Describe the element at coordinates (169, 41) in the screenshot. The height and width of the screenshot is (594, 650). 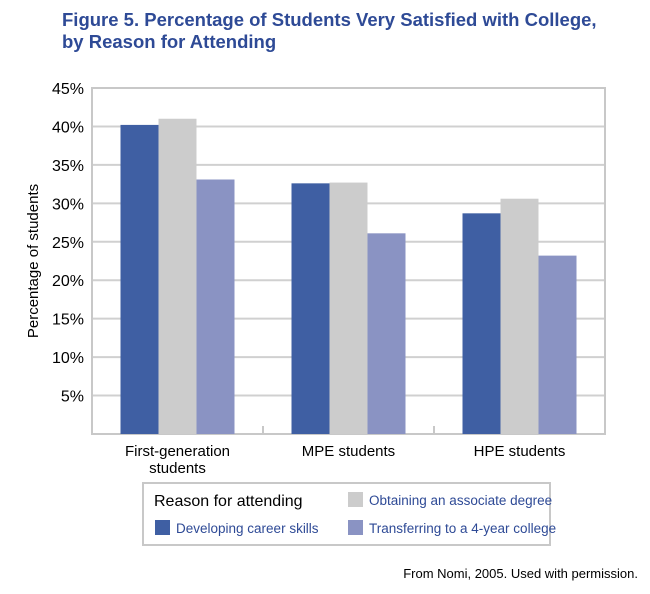
I see `title-line-2: by Reason for Attending` at that location.